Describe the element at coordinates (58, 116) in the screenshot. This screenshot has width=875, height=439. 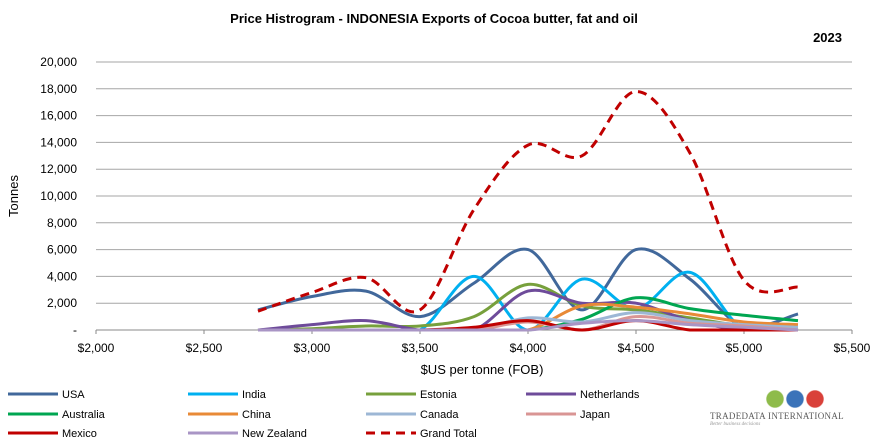
I see `y-tick-label: 16,000` at that location.